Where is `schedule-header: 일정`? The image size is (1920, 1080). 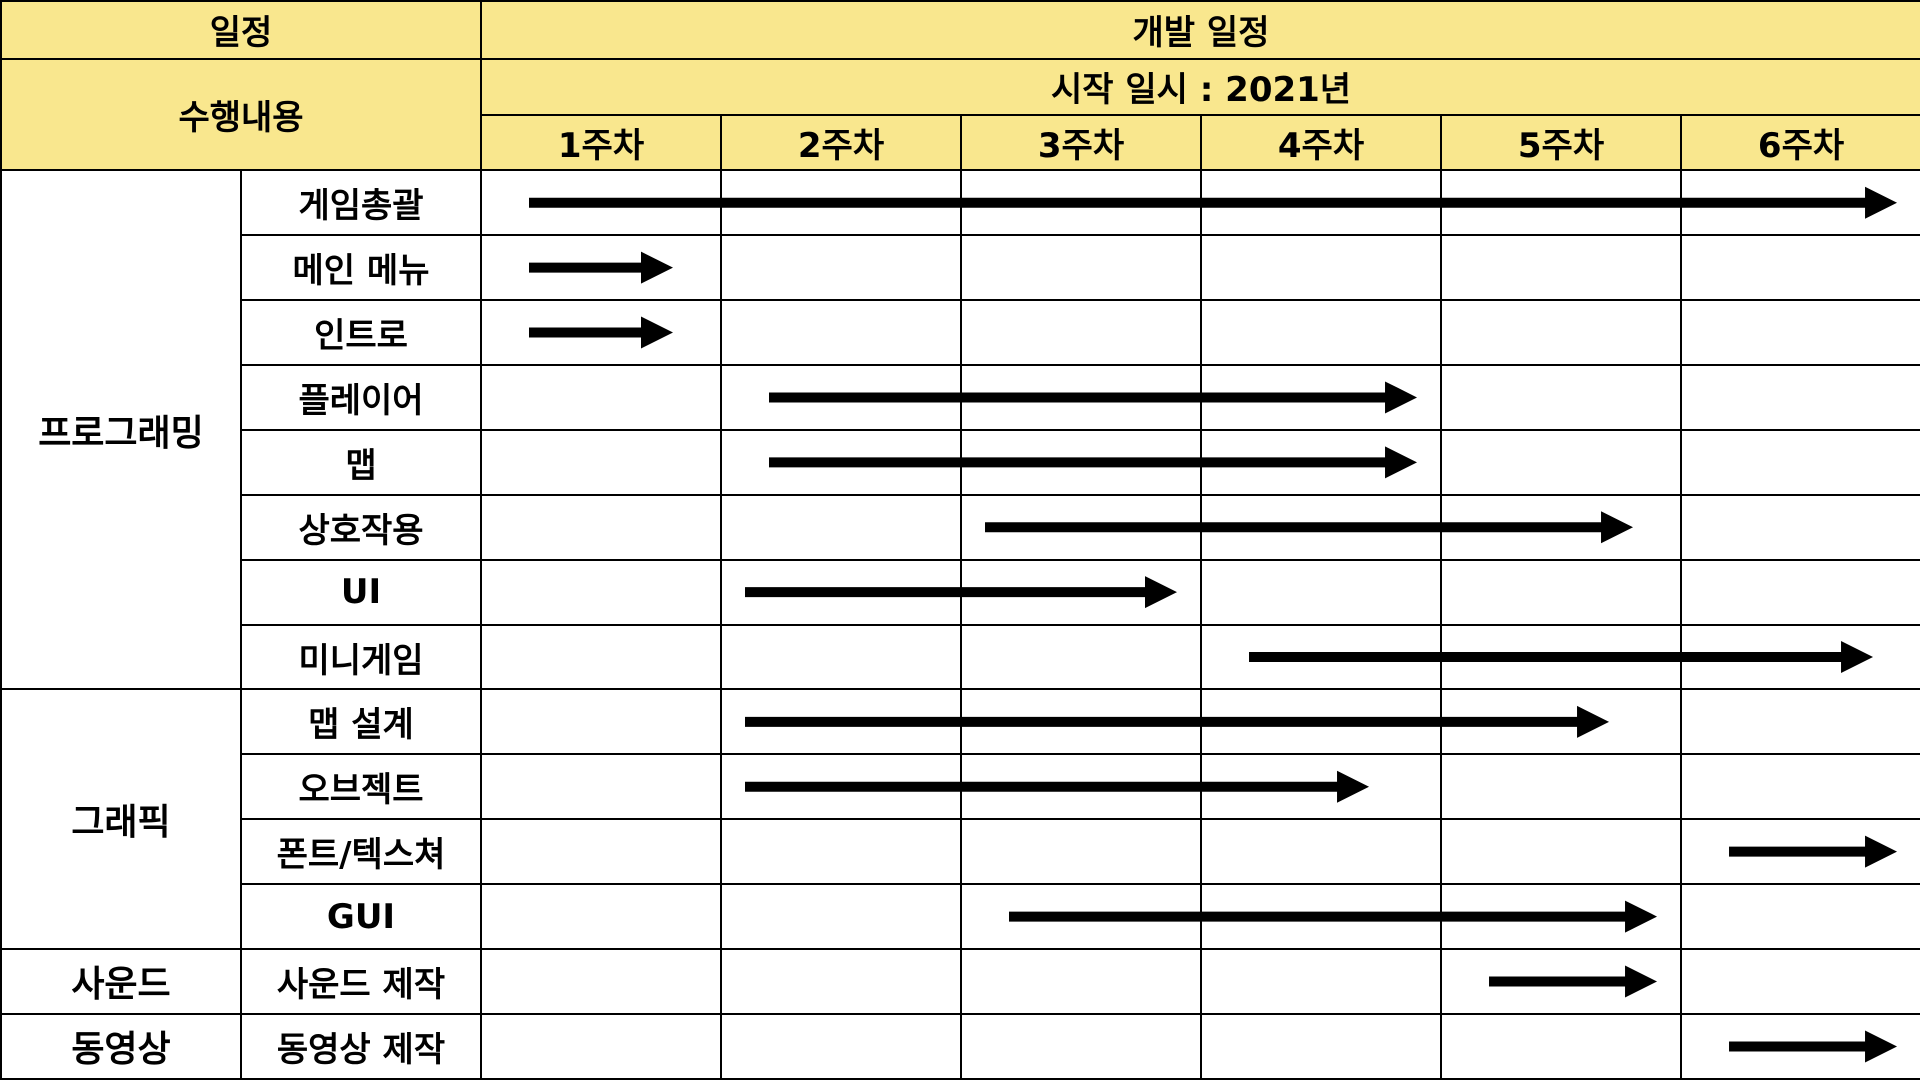 schedule-header: 일정 is located at coordinates (241, 30).